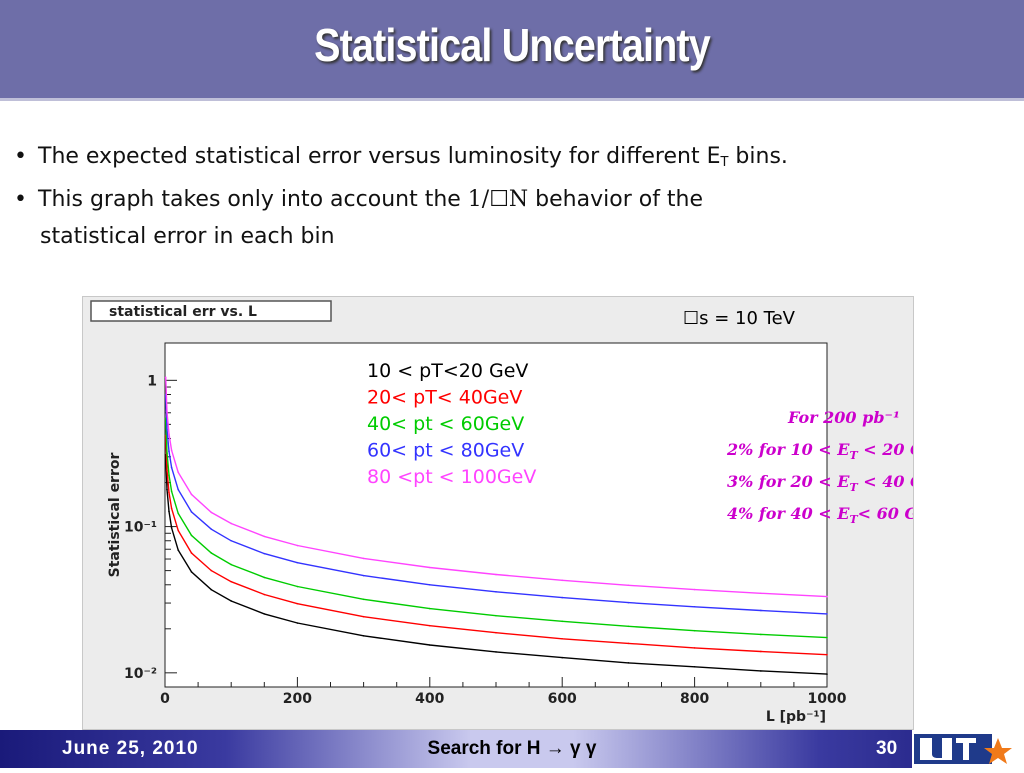  Describe the element at coordinates (788, 481) in the screenshot. I see `annotation-line-3-a: 3% for 20 < E` at that location.